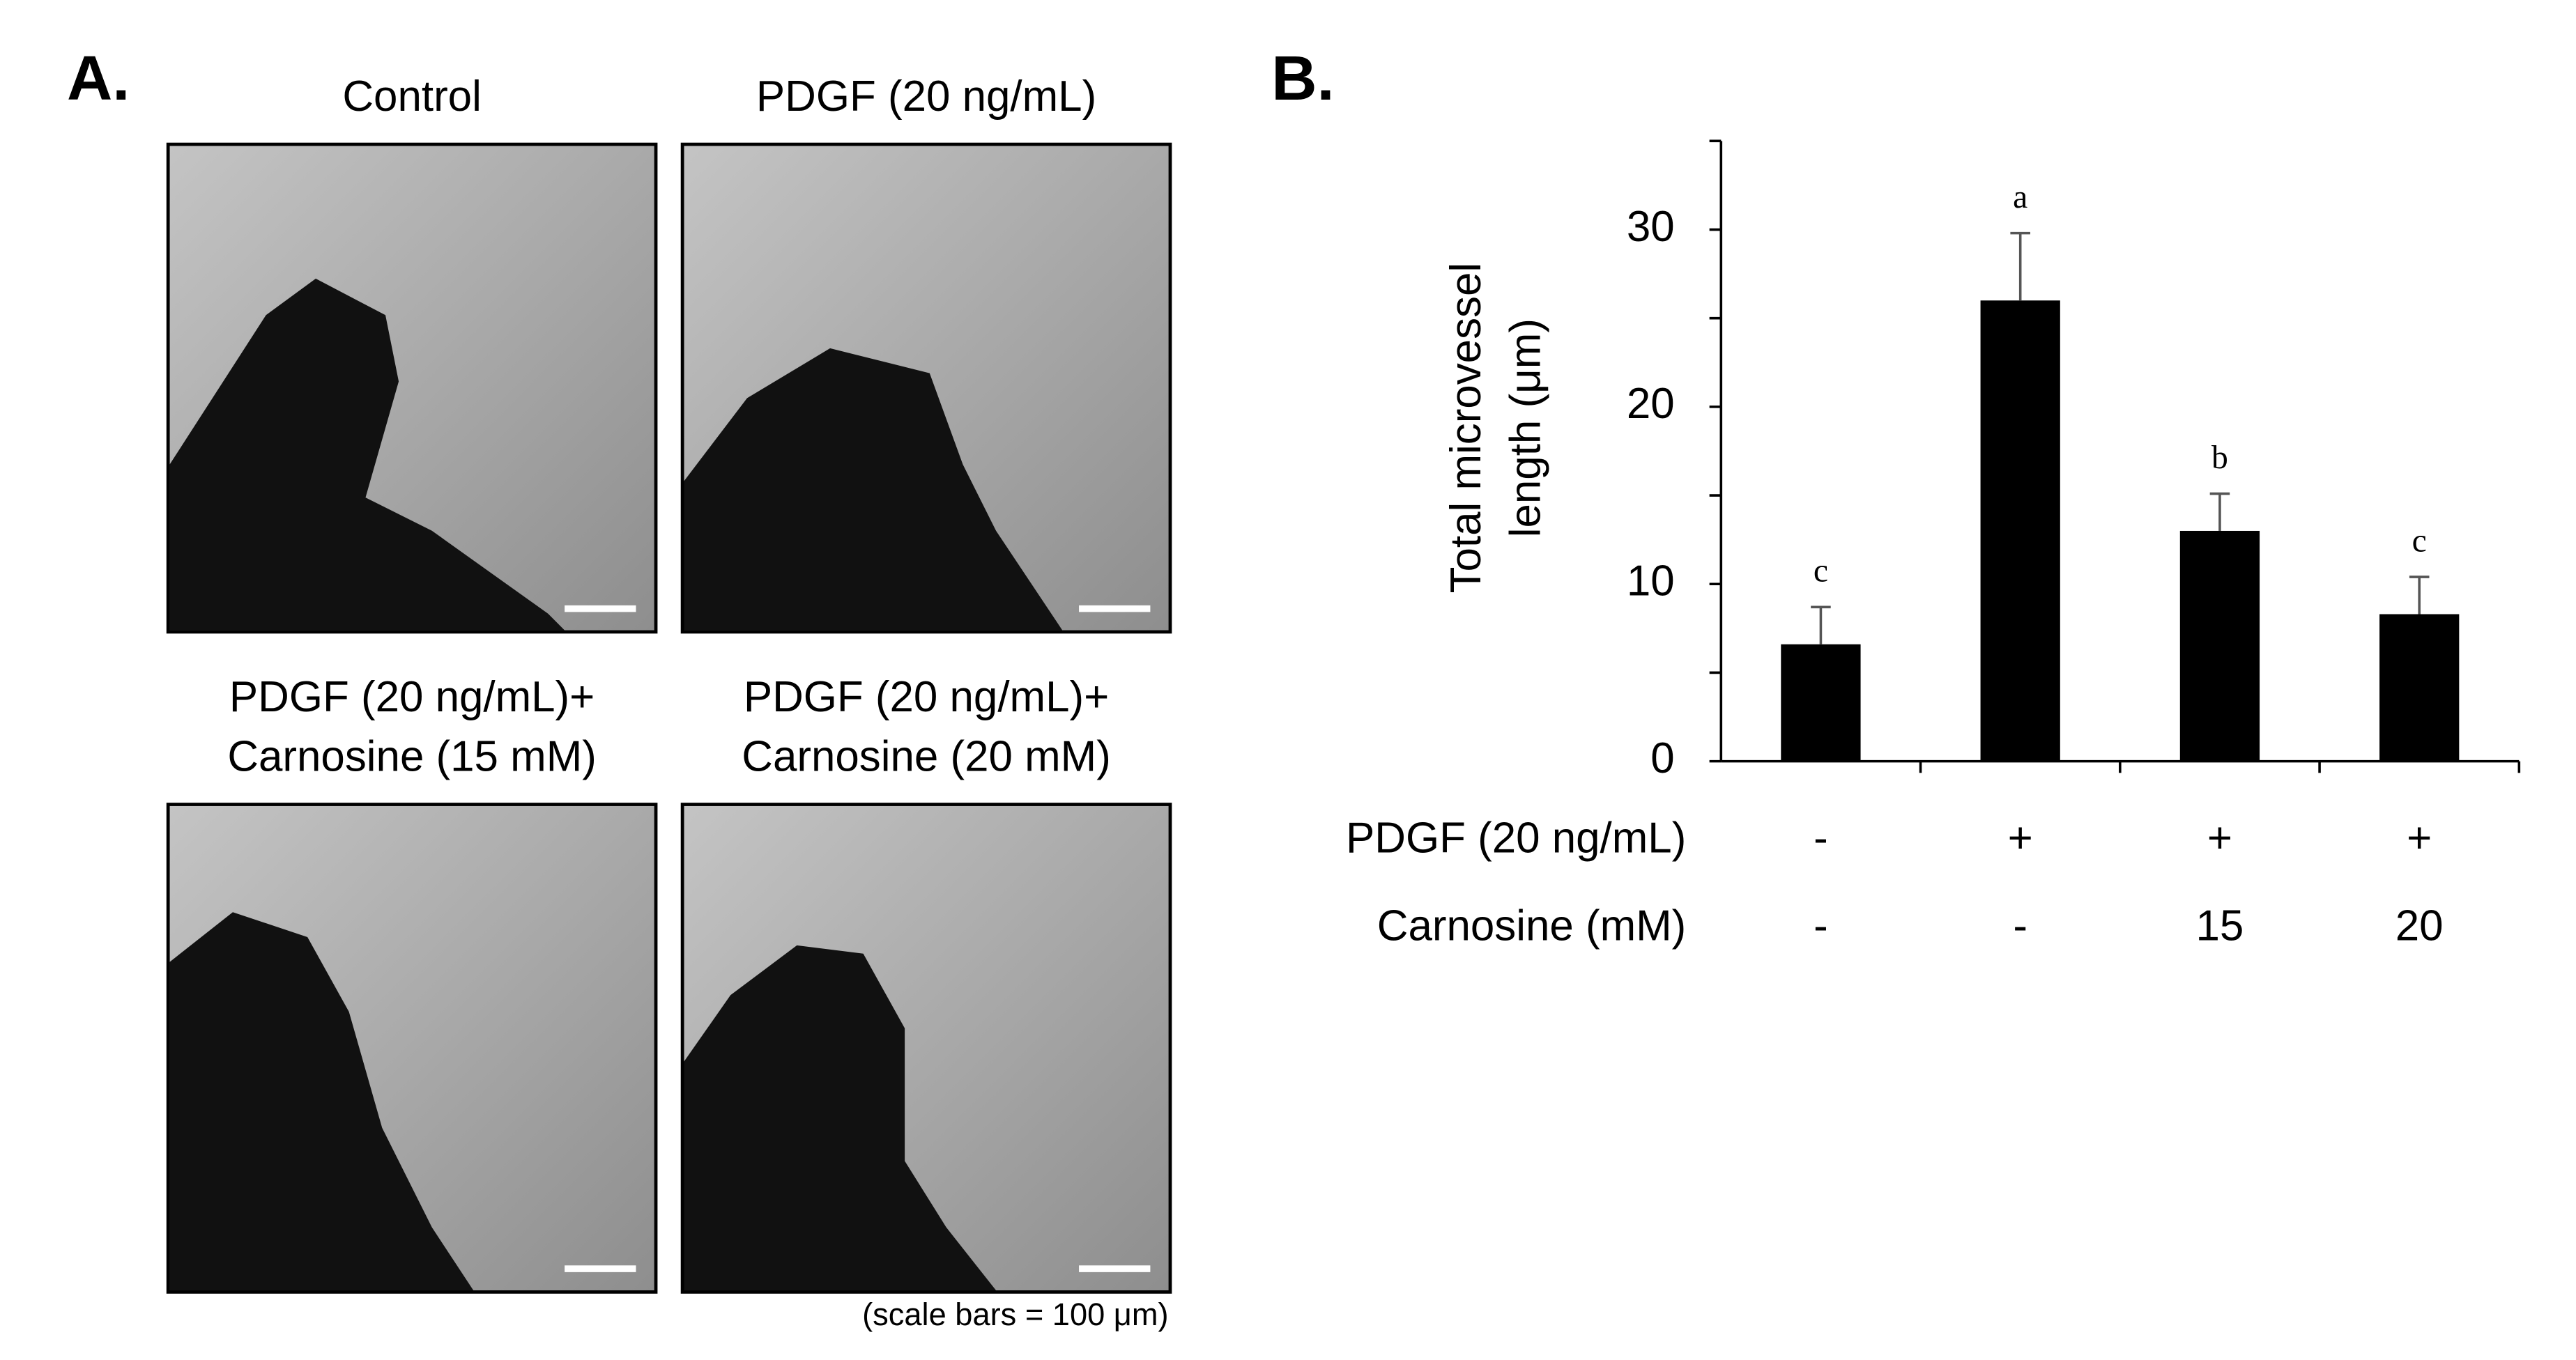  I want to click on condition-value: 20, so click(2419, 926).